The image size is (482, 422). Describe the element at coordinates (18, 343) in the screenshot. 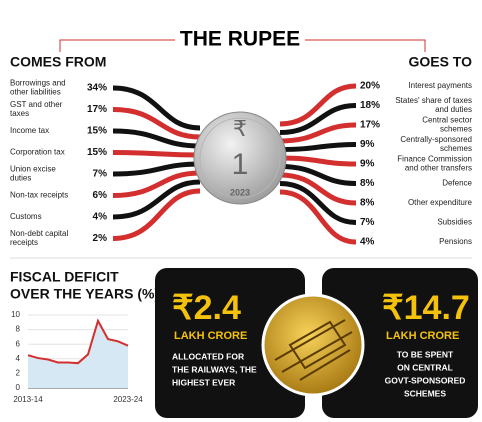

I see `y-tick-label: 6` at that location.